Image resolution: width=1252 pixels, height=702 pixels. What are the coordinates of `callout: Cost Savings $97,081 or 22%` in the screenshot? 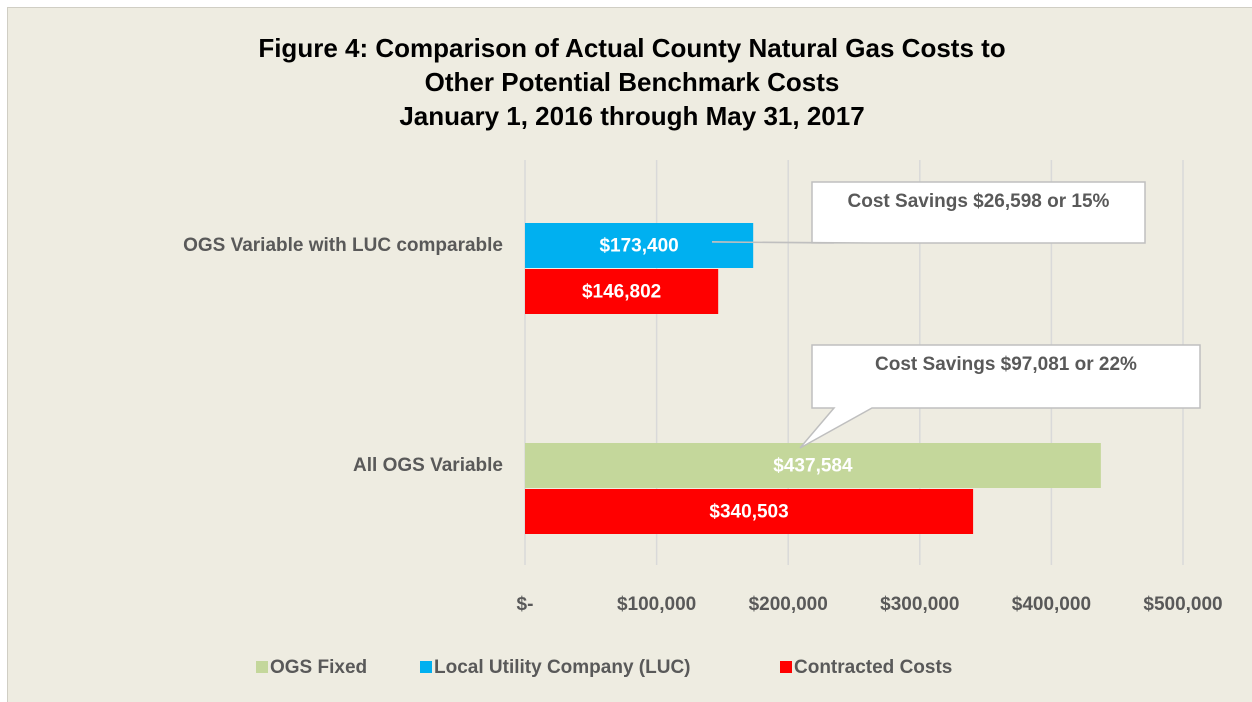 It's located at (1006, 364).